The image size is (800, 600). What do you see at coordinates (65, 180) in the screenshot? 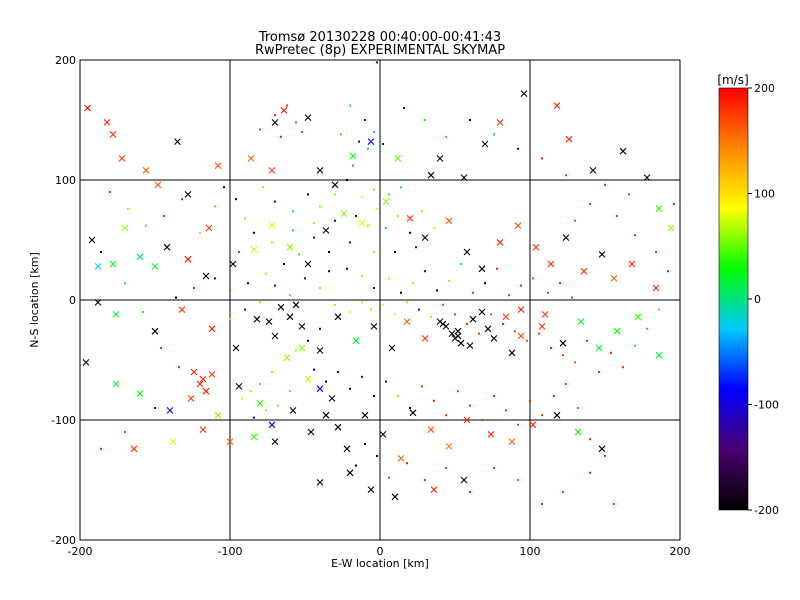
I see `y-tick-label: 100` at bounding box center [65, 180].